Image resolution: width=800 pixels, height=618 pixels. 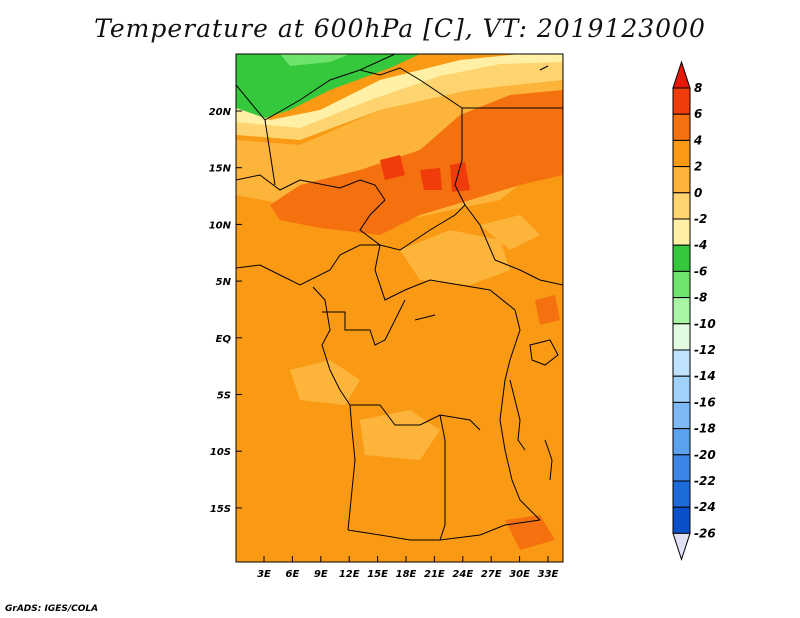 I want to click on lat-label: 15S, so click(x=220, y=509).